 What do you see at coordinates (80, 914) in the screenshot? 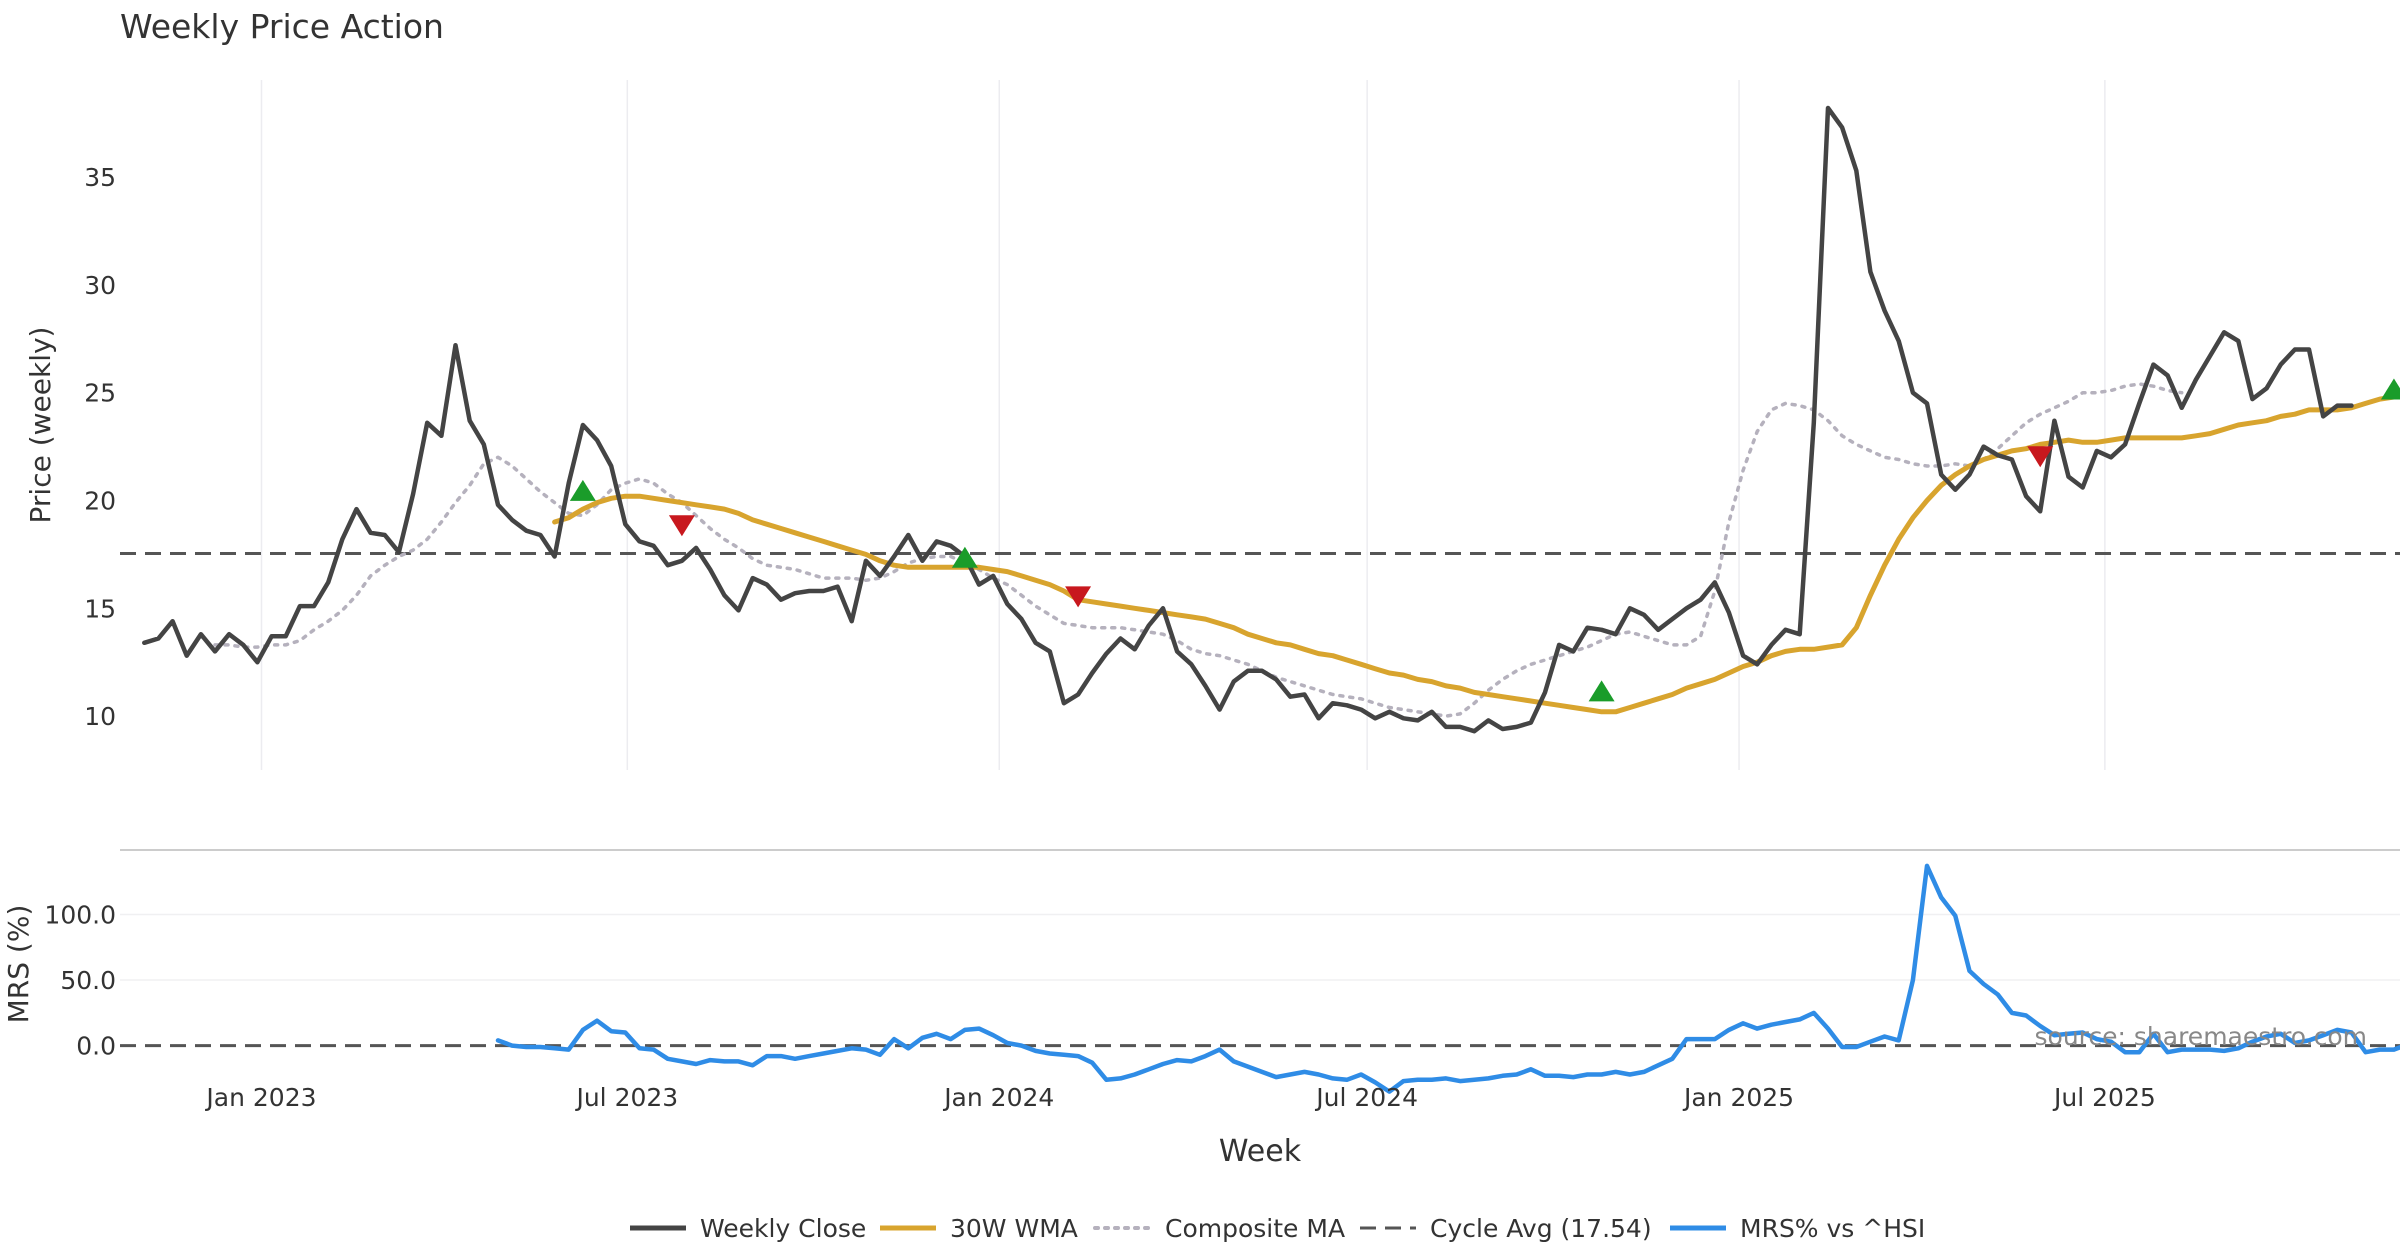
I see `mrs-y-tick-100.0: 100.0` at bounding box center [80, 914].